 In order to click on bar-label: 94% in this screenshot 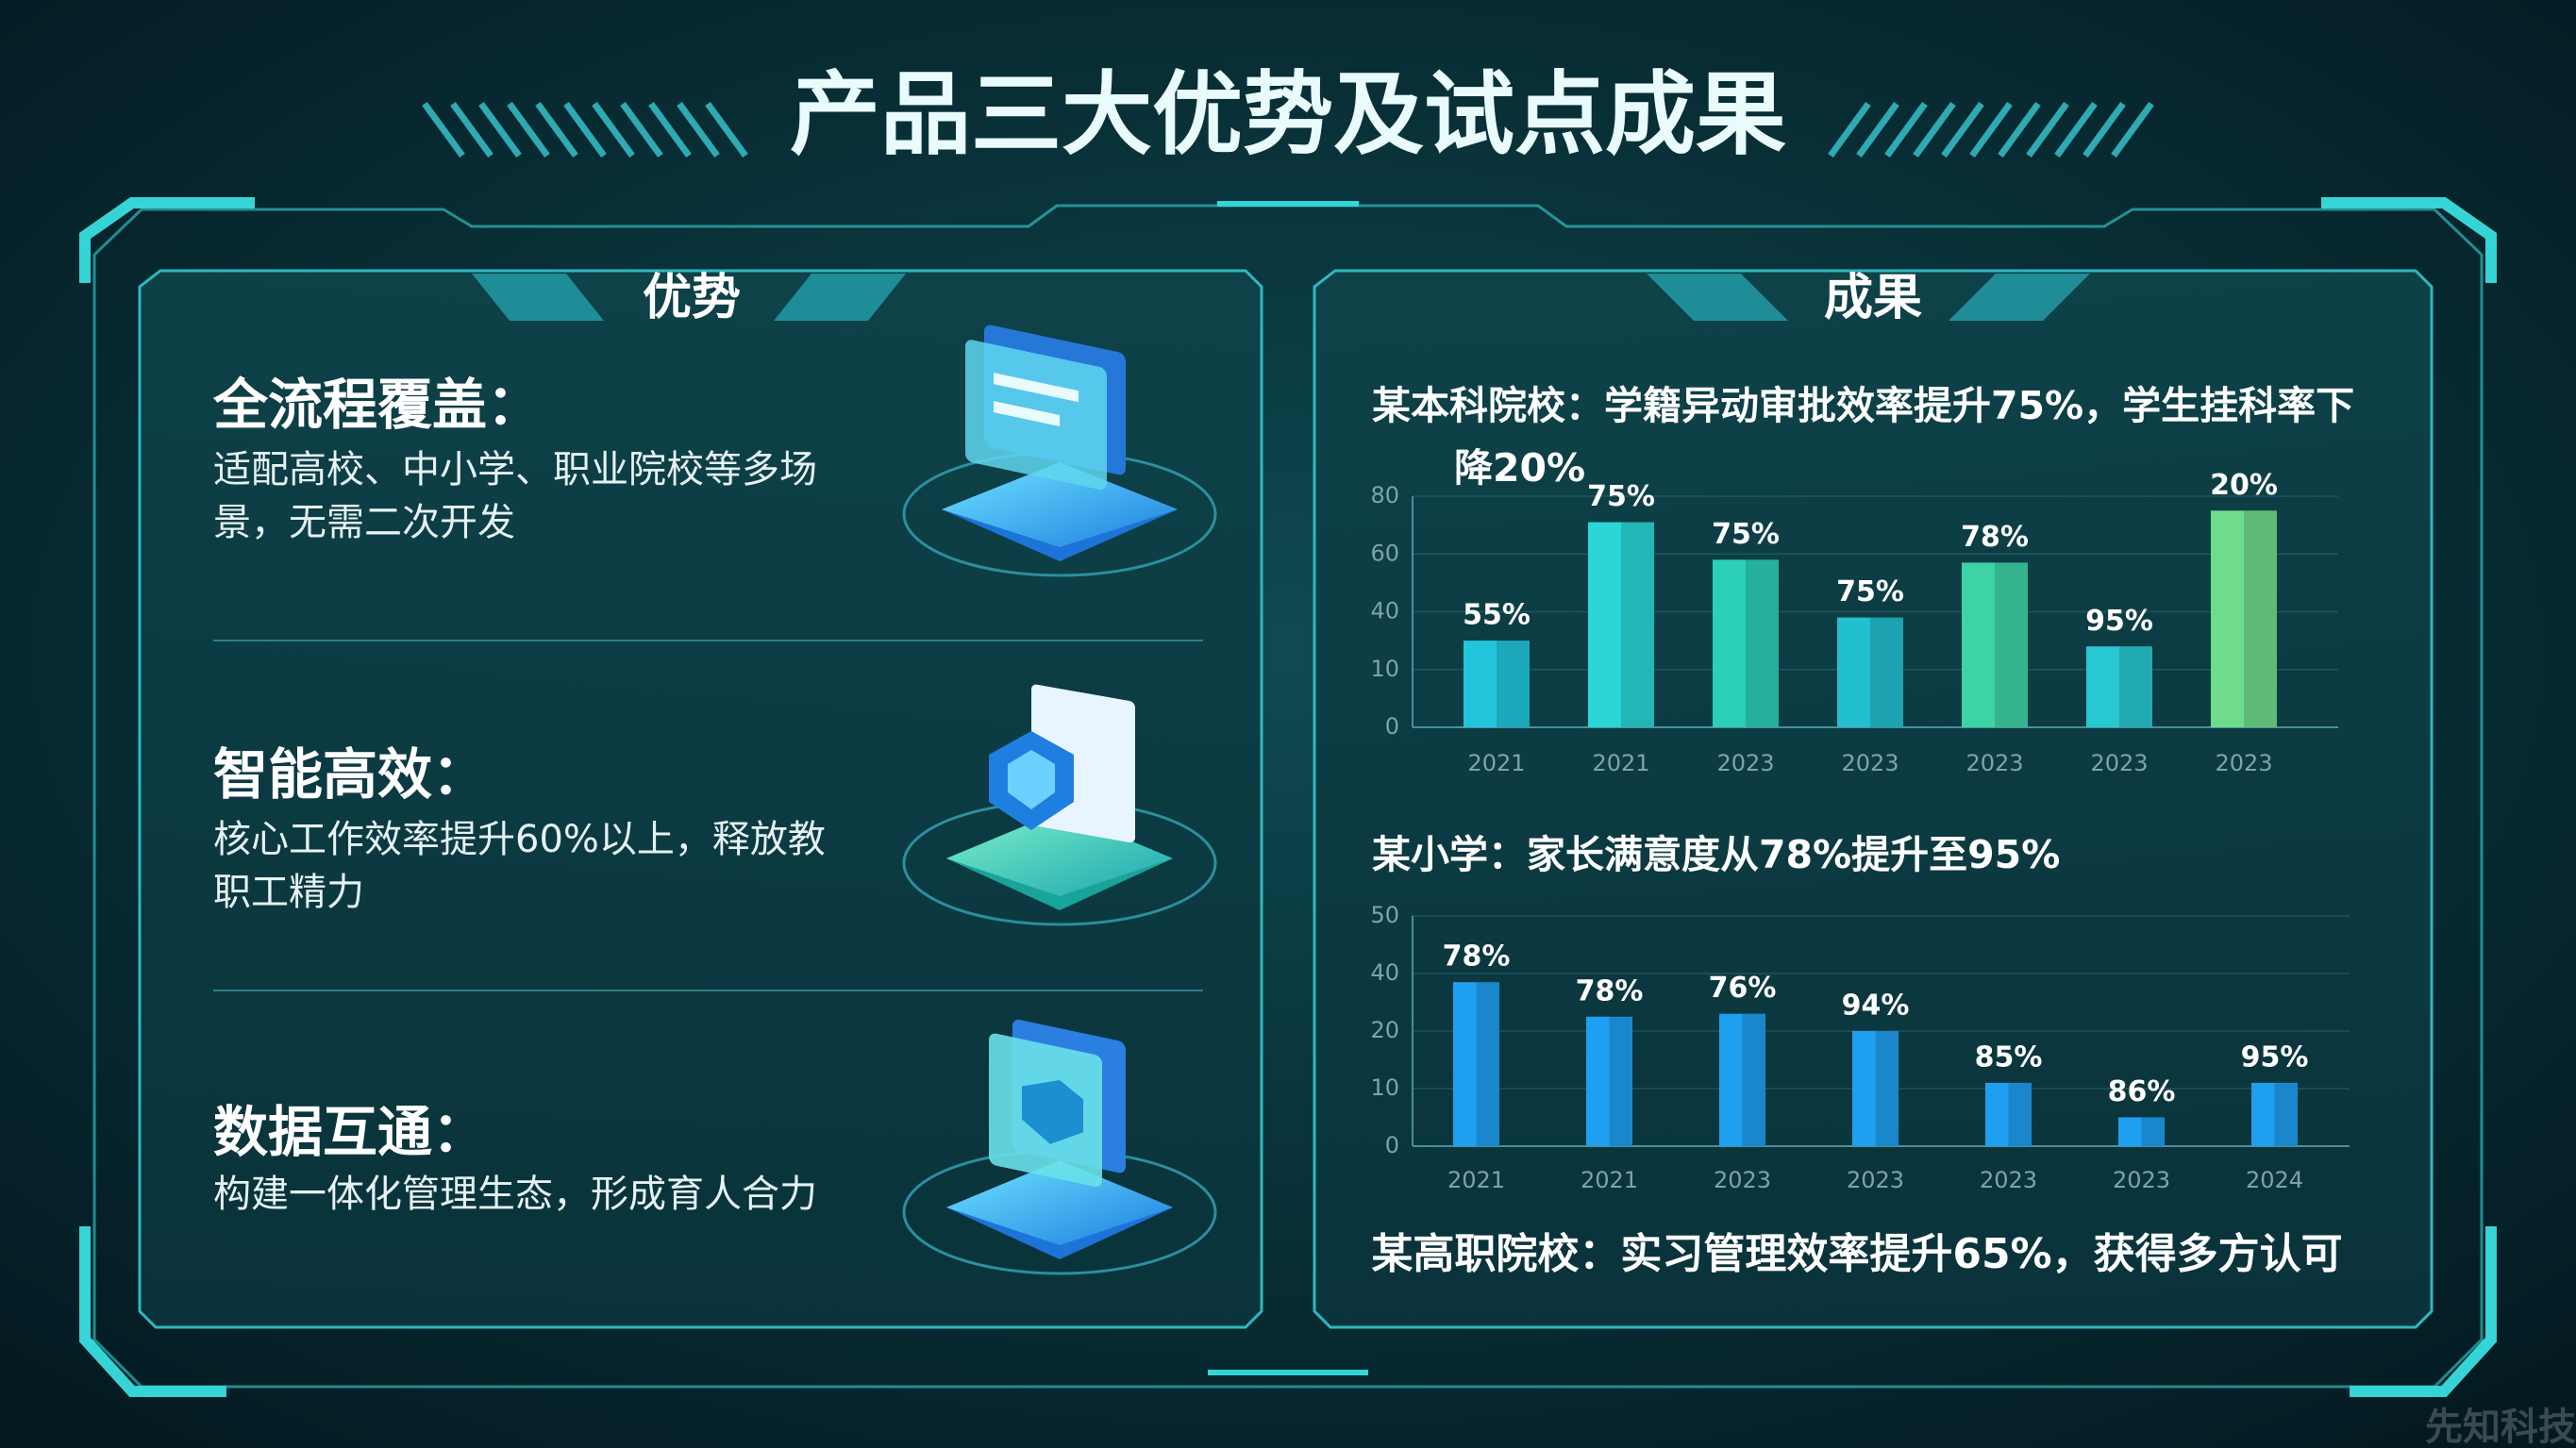, I will do `click(1876, 1007)`.